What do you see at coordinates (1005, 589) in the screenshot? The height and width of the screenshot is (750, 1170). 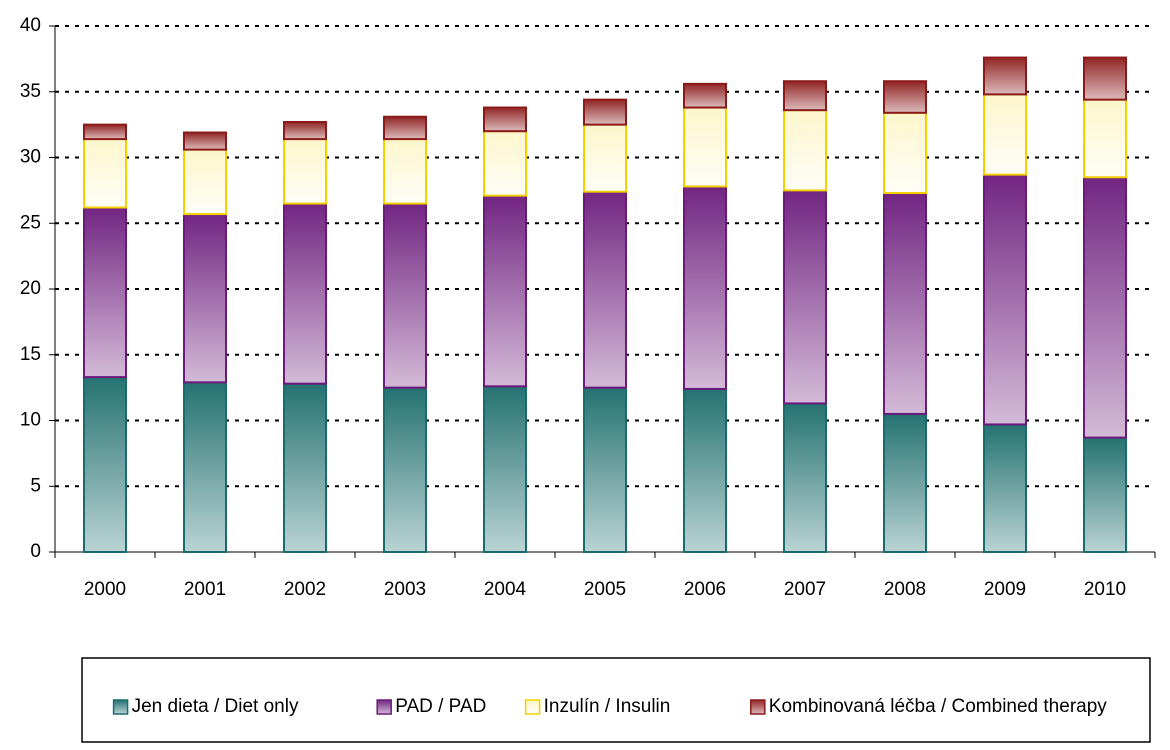 I see `x-tick-label: 2009` at bounding box center [1005, 589].